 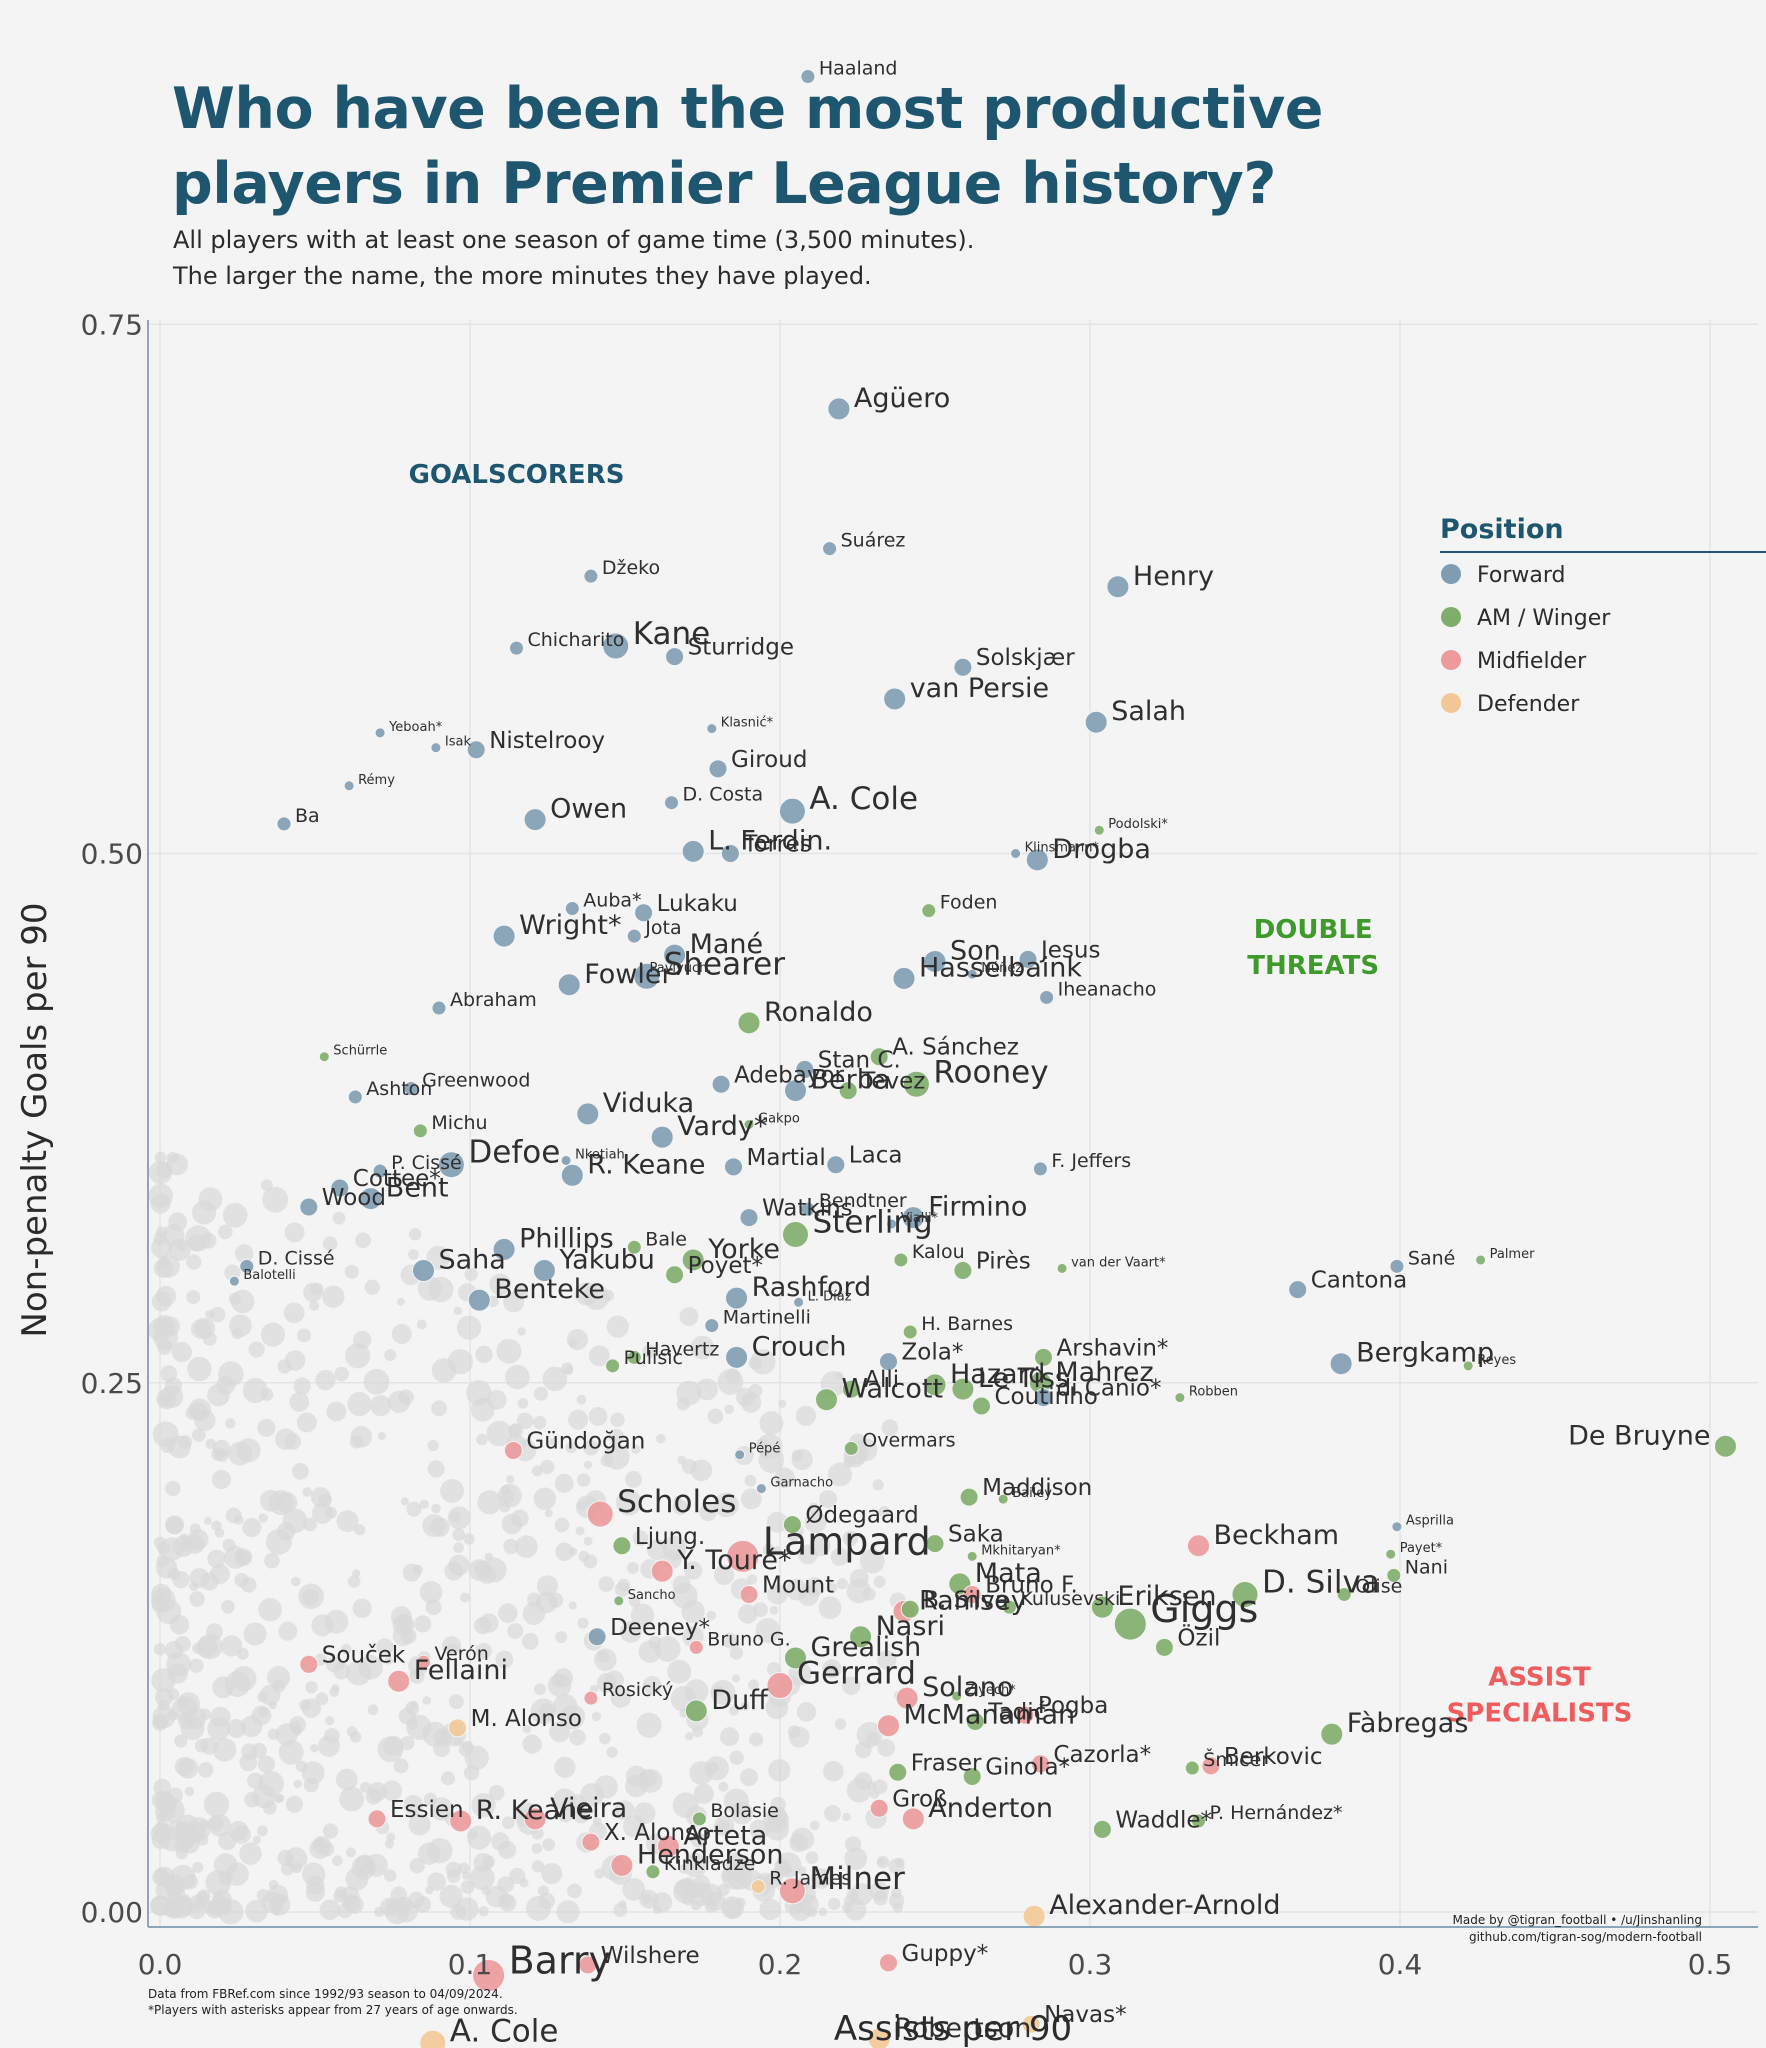 I want to click on player-point-eriksen, so click(x=1102, y=1607).